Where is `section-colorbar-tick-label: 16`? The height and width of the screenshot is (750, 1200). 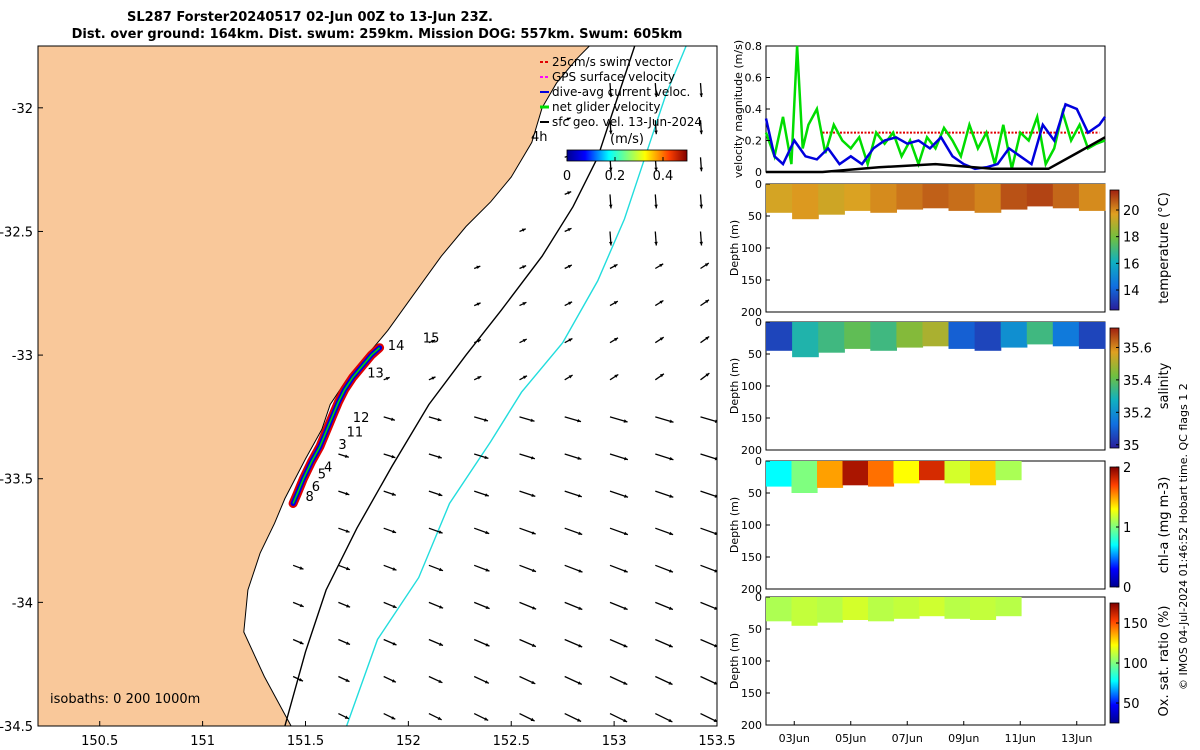
section-colorbar-tick-label: 16 is located at coordinates (1131, 264).